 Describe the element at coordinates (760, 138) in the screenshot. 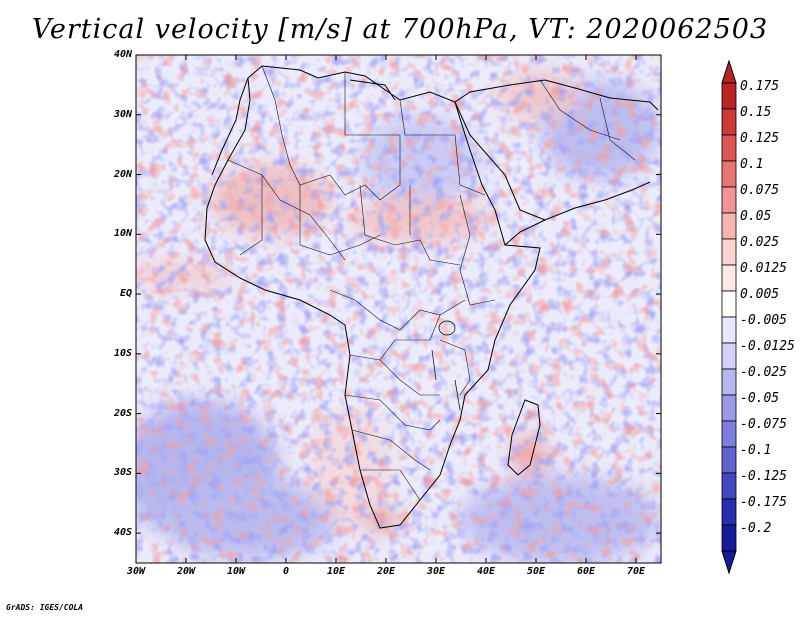

I see `colorbar-label: 0.125` at that location.